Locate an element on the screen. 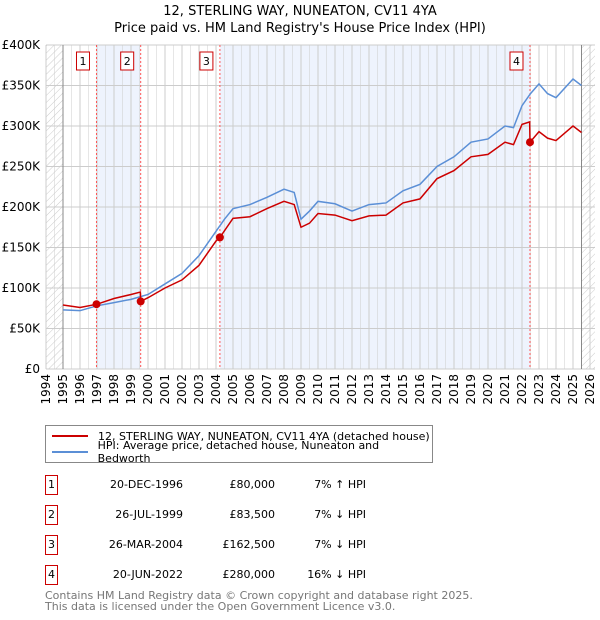  y-tick-label: £200K is located at coordinates (22, 207).